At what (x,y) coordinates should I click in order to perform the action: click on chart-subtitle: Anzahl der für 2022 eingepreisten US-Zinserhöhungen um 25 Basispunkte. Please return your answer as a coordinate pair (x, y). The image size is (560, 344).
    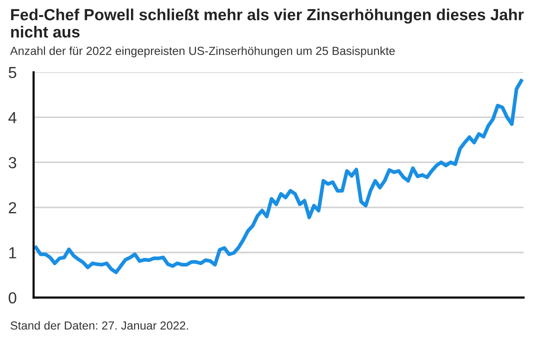
    Looking at the image, I should click on (202, 52).